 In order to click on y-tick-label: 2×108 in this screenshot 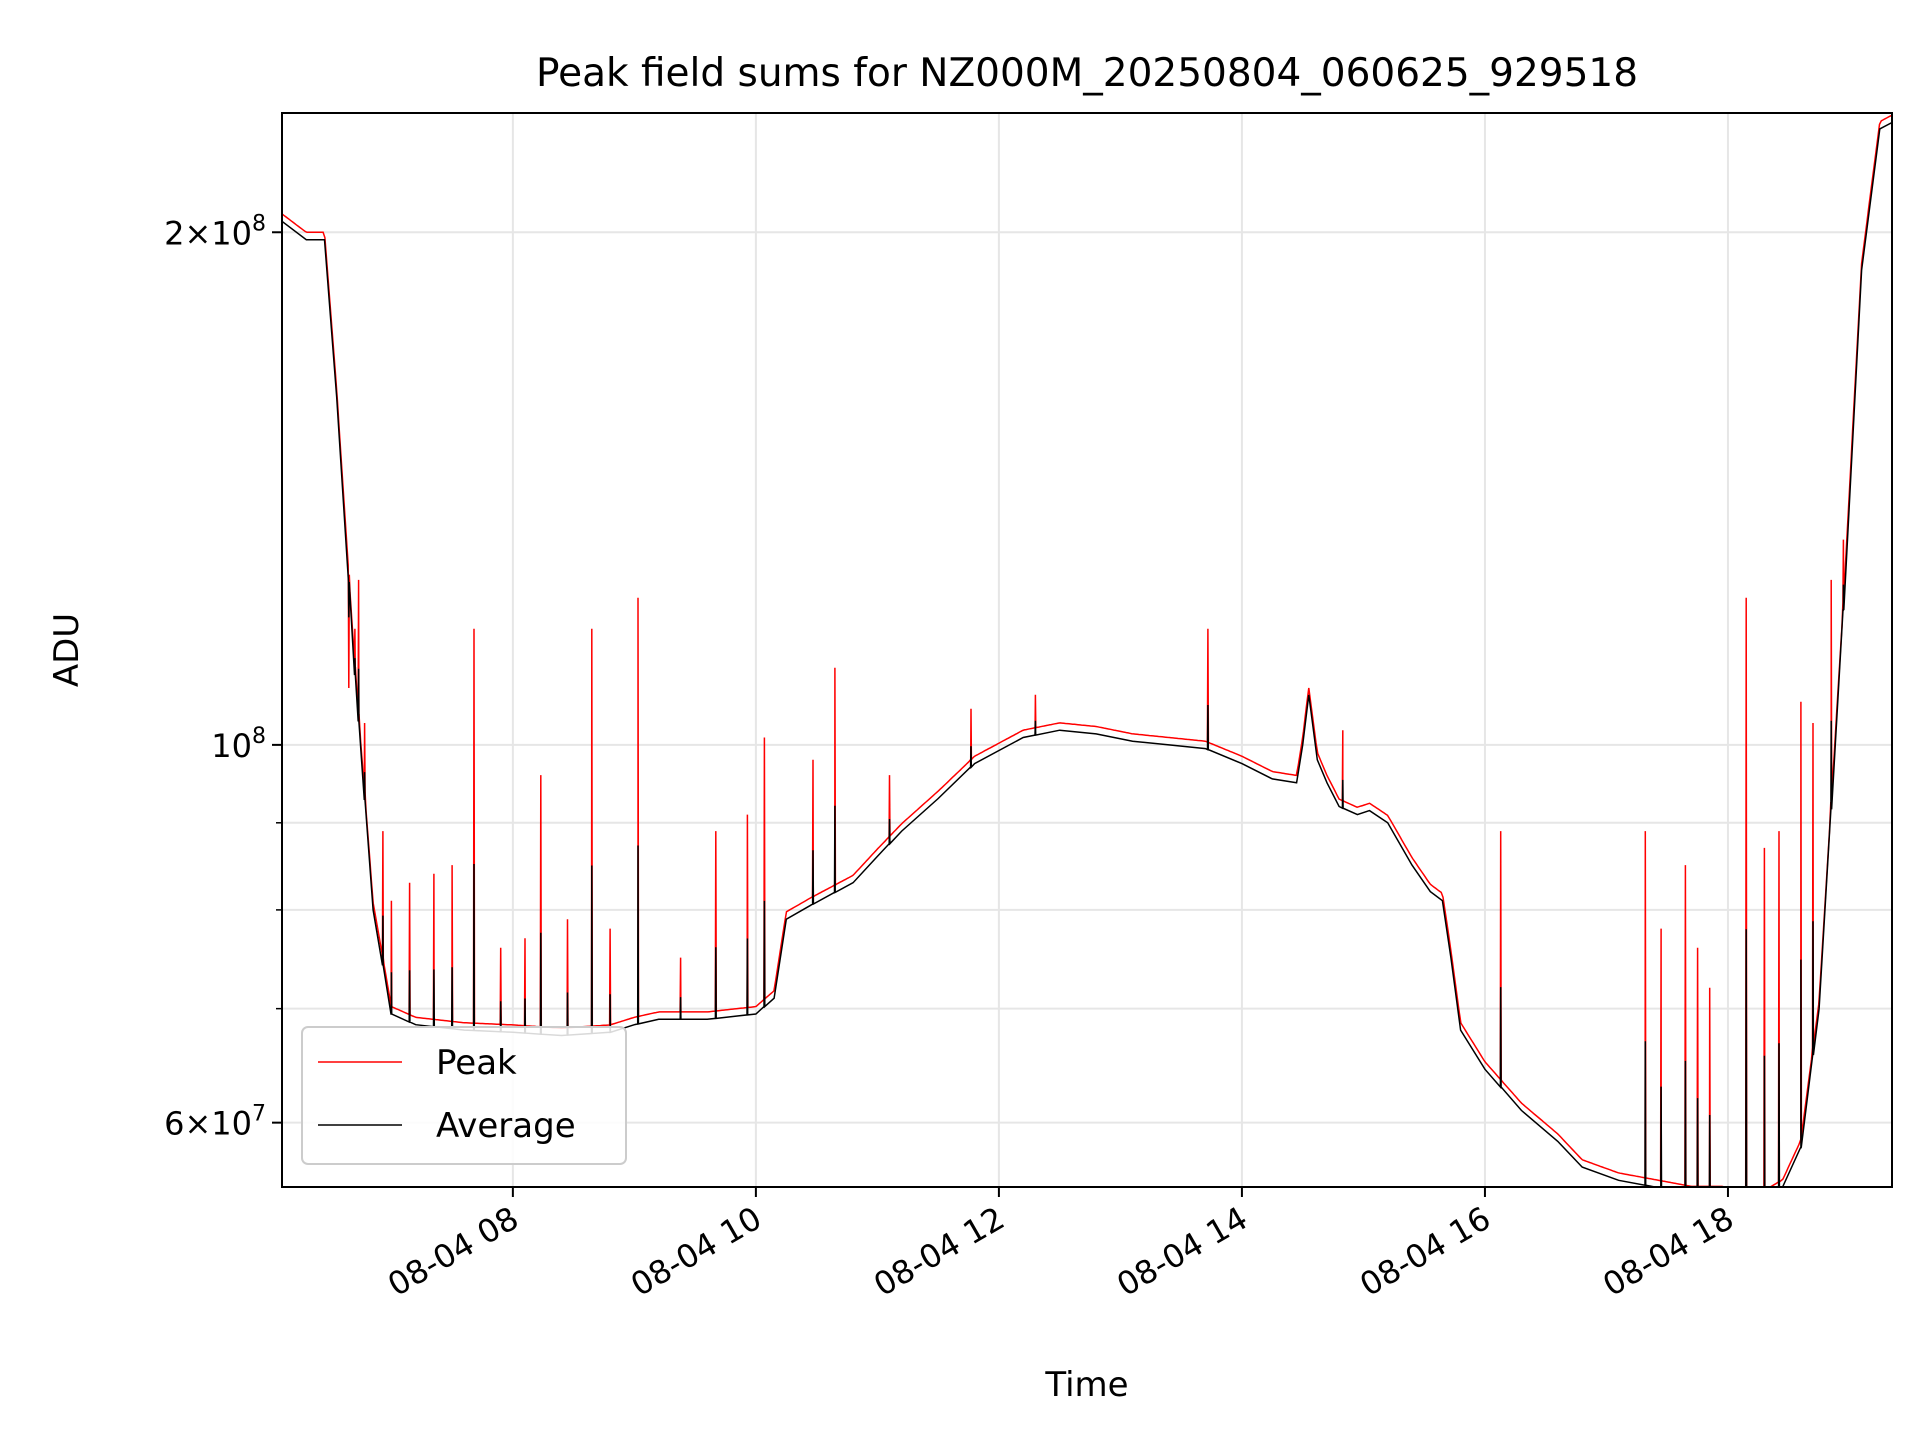, I will do `click(215, 231)`.